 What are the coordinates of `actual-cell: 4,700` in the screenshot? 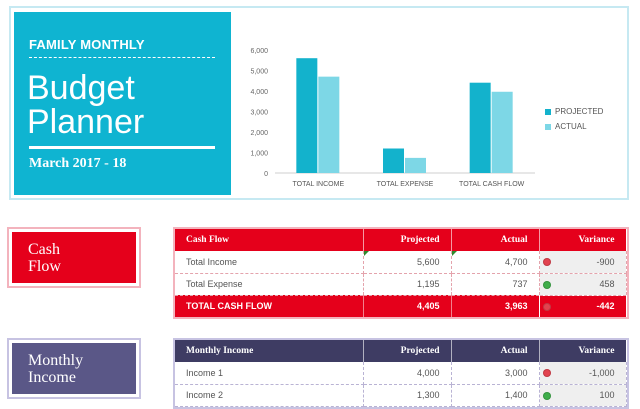 It's located at (495, 262).